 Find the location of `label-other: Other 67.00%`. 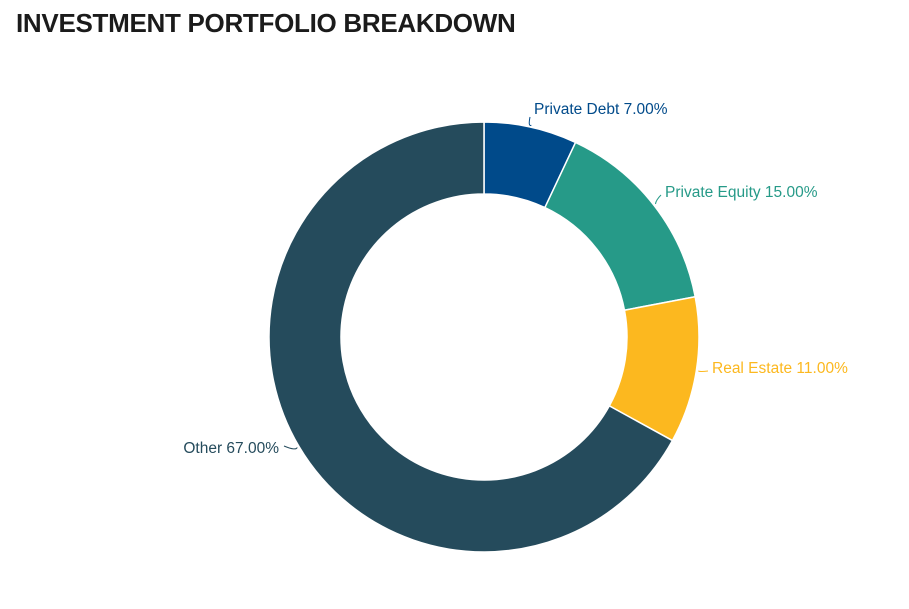

label-other: Other 67.00% is located at coordinates (231, 448).